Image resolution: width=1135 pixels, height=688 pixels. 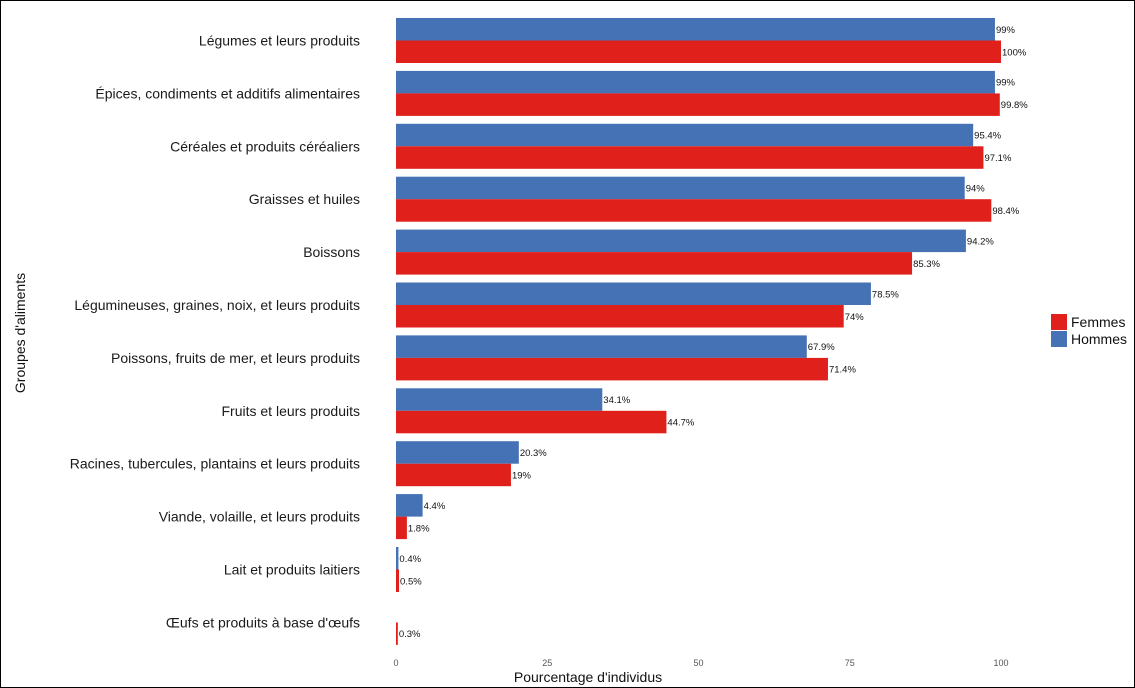 I want to click on data-label-hommes: 20.3%, so click(x=533, y=453).